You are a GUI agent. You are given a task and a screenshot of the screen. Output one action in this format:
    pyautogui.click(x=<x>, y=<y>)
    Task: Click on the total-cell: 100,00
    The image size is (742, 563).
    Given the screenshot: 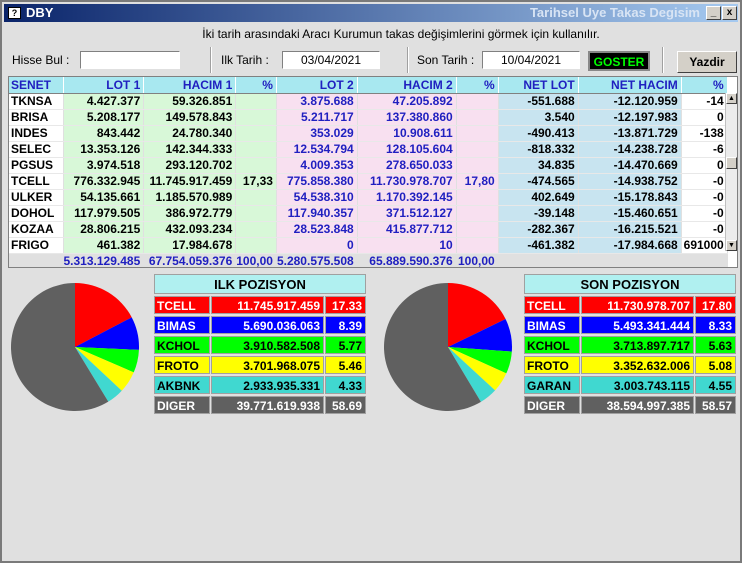 What is the action you would take?
    pyautogui.click(x=477, y=259)
    